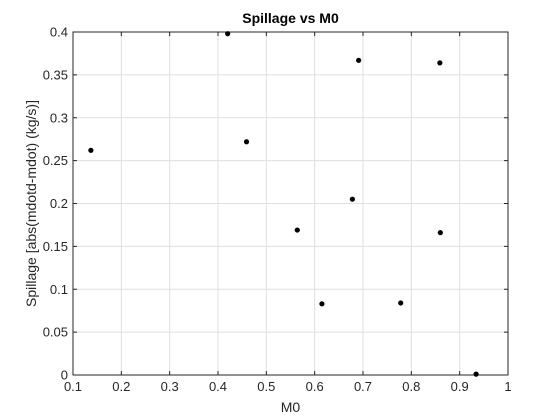 Image resolution: width=560 pixels, height=420 pixels. What do you see at coordinates (59, 203) in the screenshot?
I see `y-tick-label: 0.2` at bounding box center [59, 203].